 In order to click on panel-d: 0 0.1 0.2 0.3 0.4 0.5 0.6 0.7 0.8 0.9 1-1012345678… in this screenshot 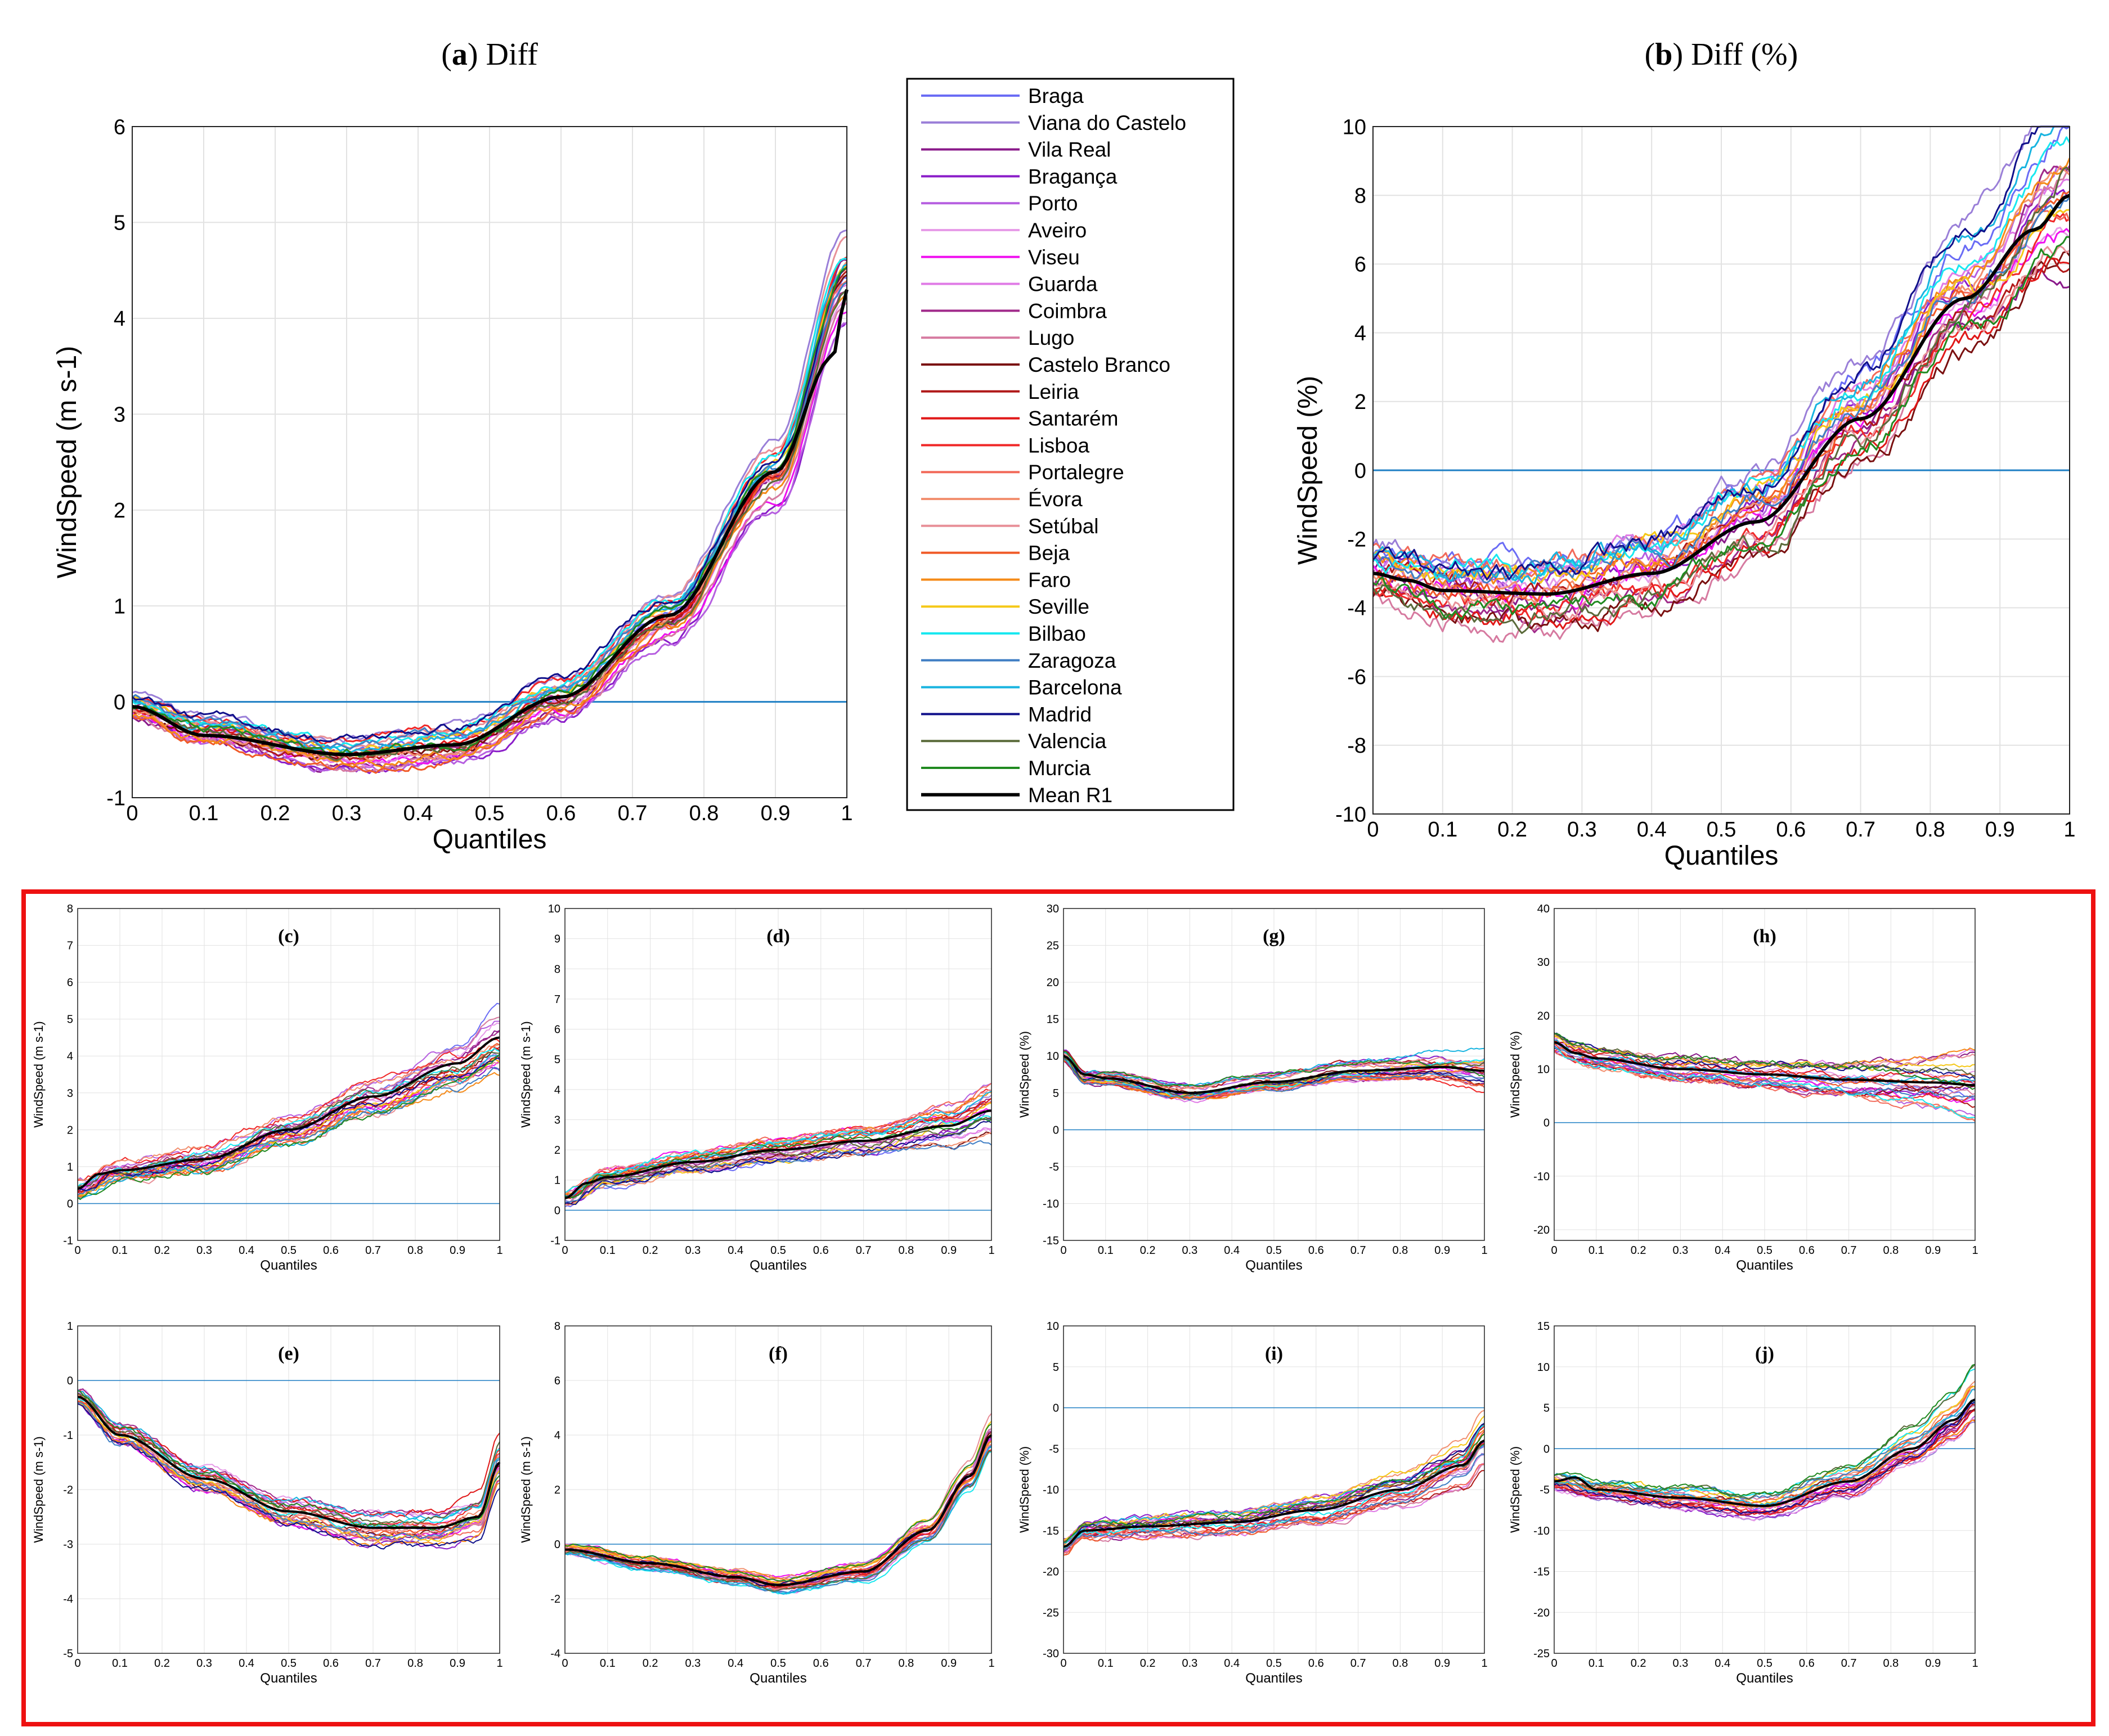, I will do `click(757, 1088)`.